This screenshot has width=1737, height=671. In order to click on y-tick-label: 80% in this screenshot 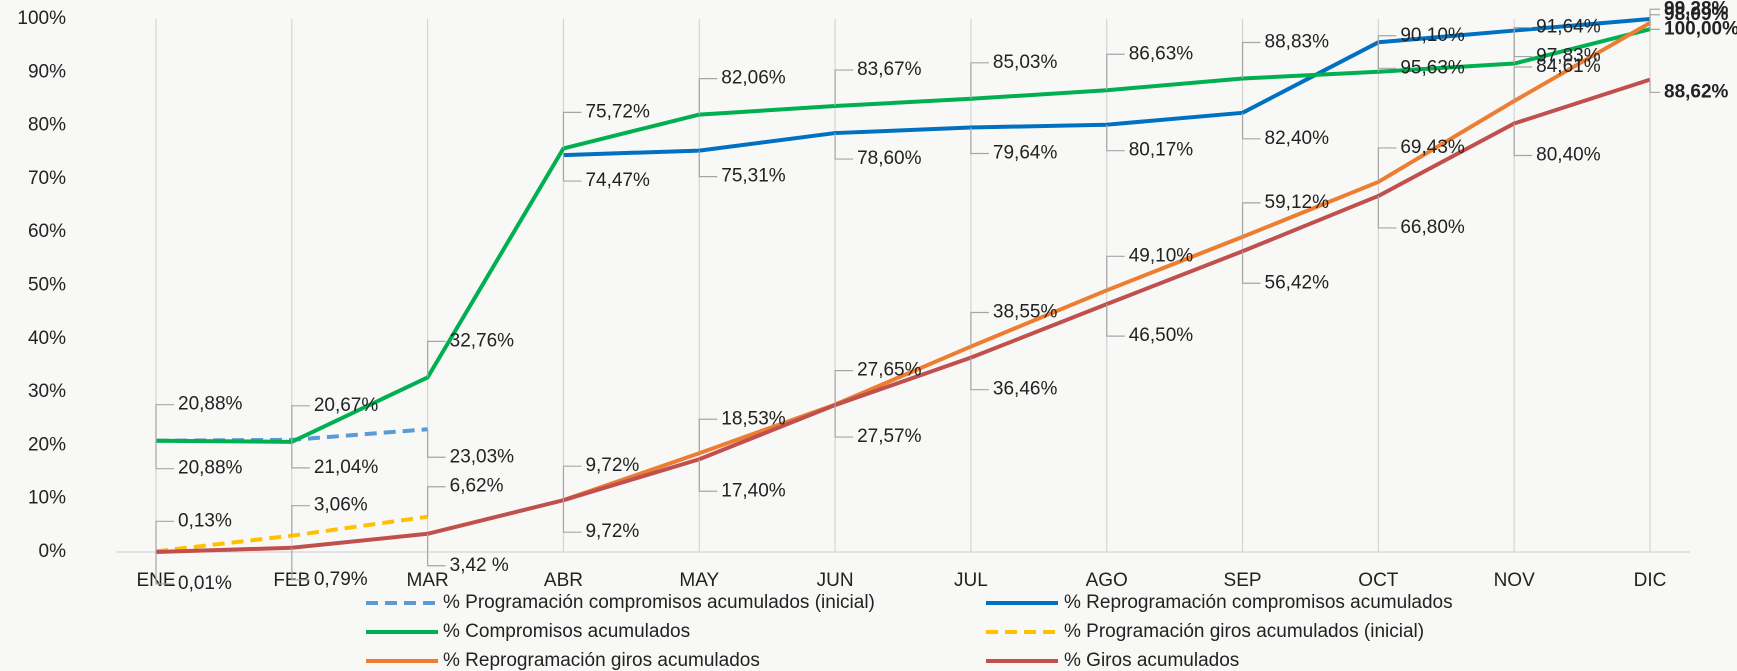, I will do `click(47, 125)`.